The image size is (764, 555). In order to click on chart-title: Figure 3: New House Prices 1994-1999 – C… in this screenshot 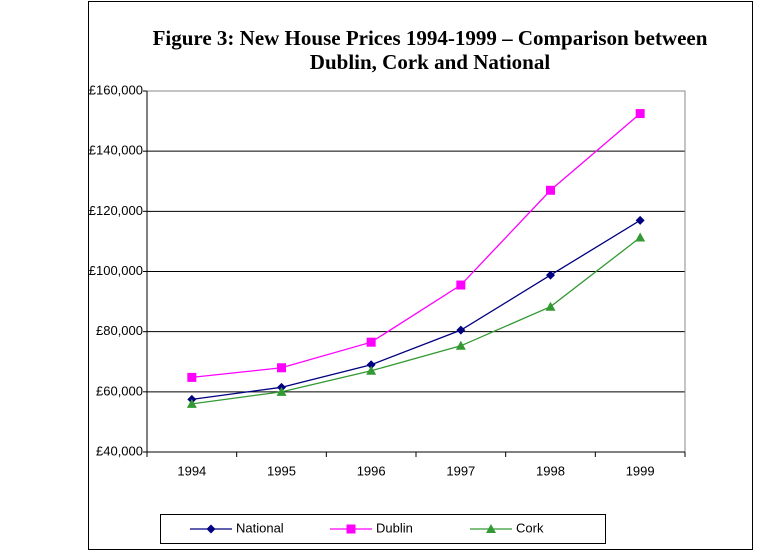, I will do `click(430, 38)`.